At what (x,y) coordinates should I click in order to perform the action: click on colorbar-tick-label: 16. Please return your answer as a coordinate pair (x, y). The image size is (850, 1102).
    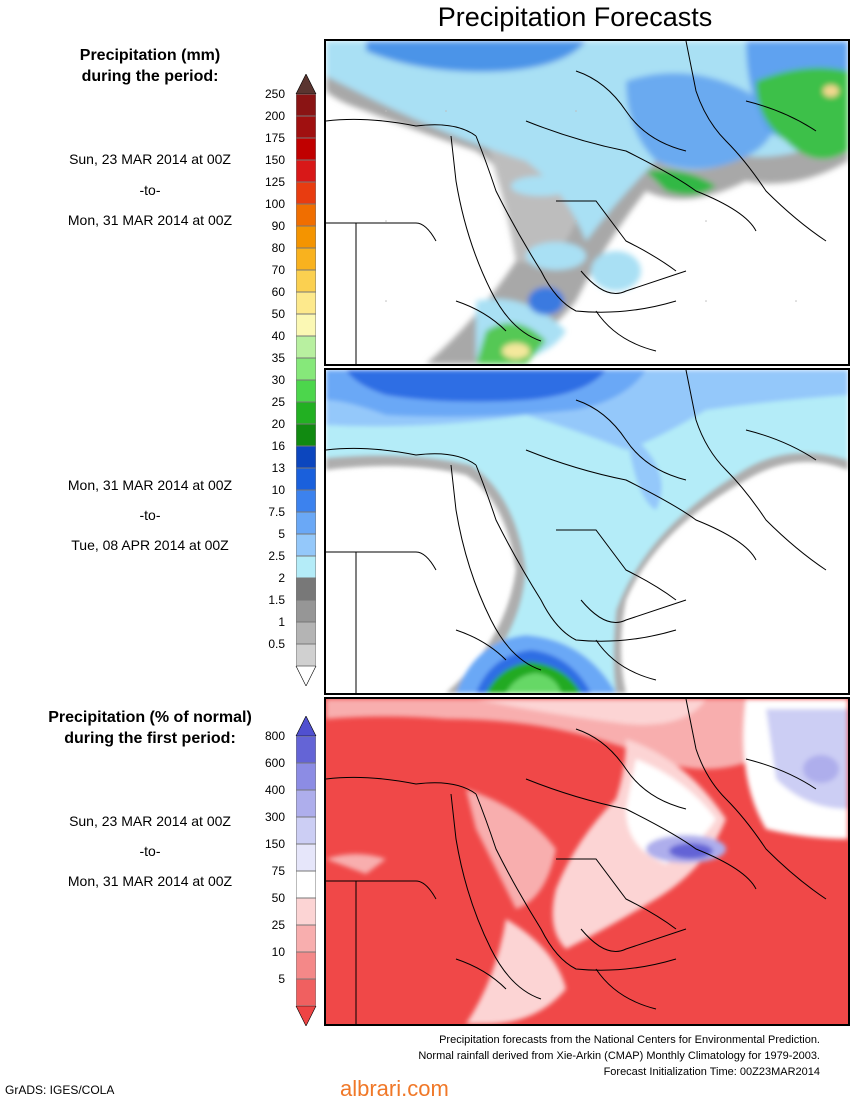
    Looking at the image, I should click on (278, 446).